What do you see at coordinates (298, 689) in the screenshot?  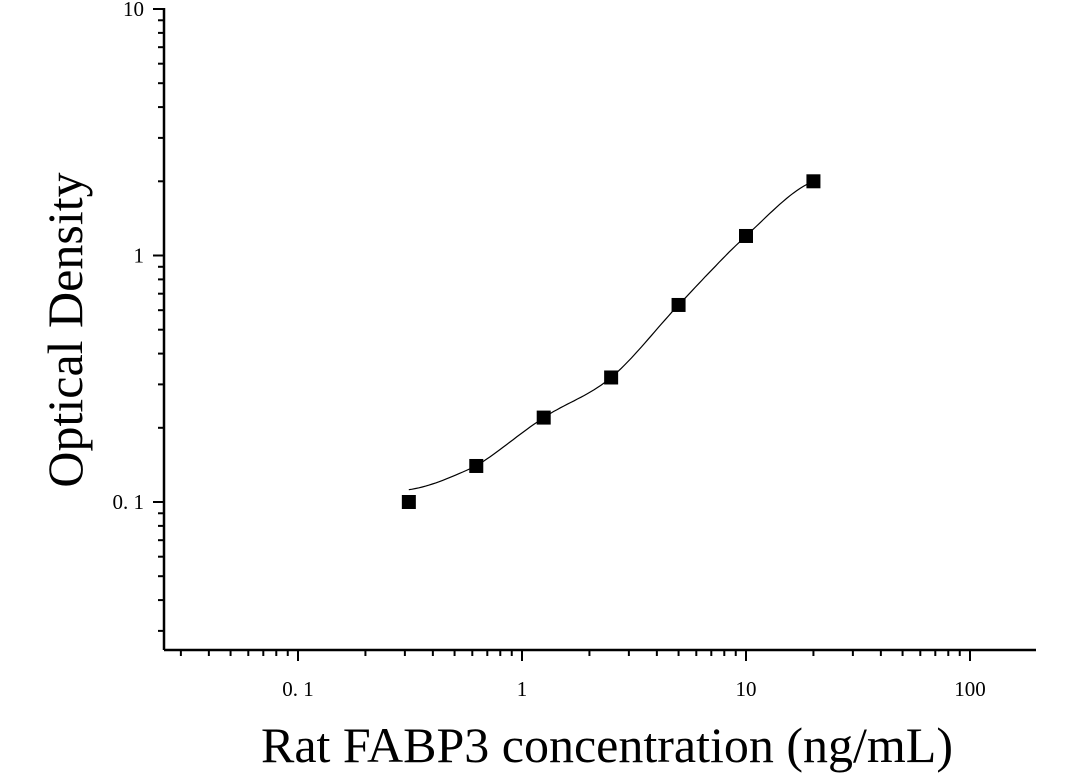 I see `x-tick-label: 0. 1` at bounding box center [298, 689].